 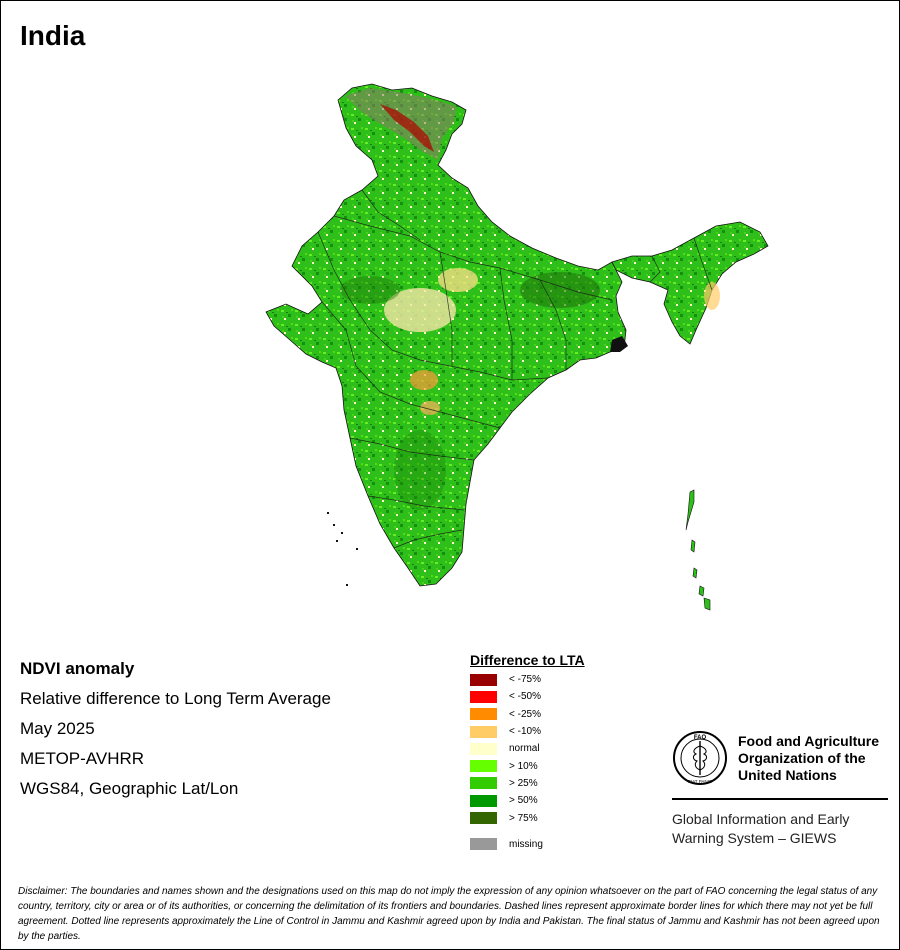 What do you see at coordinates (809, 740) in the screenshot?
I see `organization-name-line: Food and Agriculture` at bounding box center [809, 740].